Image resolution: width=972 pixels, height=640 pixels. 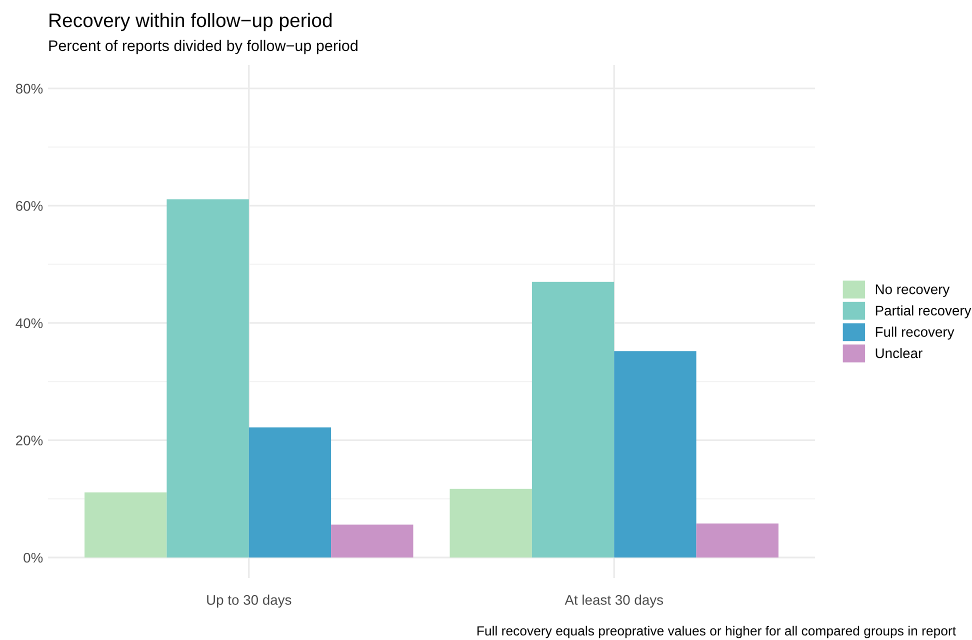 What do you see at coordinates (33, 557) in the screenshot?
I see `y-tick-label: 0%` at bounding box center [33, 557].